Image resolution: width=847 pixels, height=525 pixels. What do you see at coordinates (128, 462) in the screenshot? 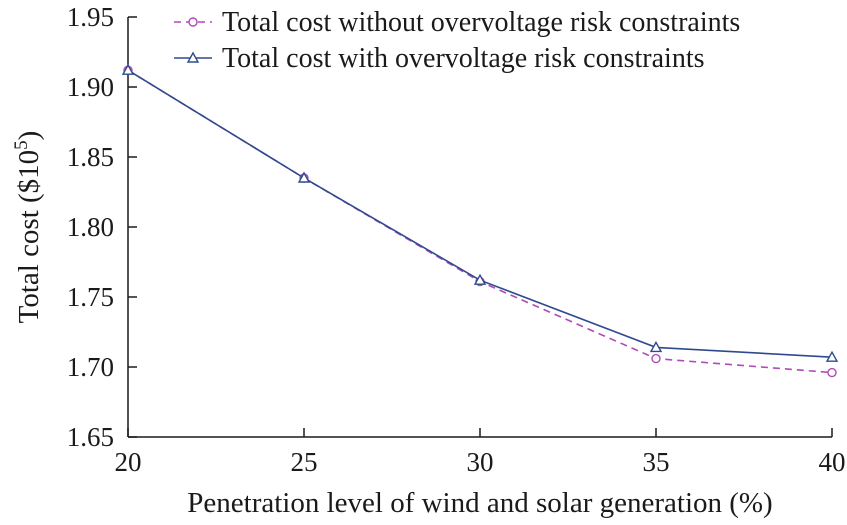
I see `x-tick-label: 20` at bounding box center [128, 462].